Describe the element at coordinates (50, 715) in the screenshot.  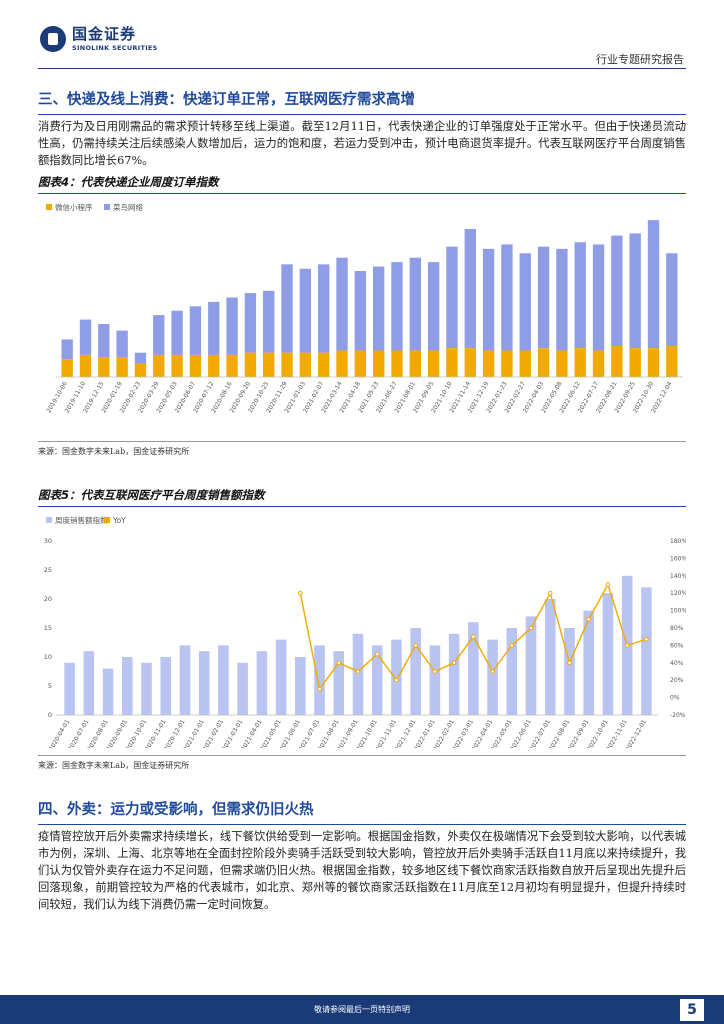
I see `left-axis-tick: 0` at that location.